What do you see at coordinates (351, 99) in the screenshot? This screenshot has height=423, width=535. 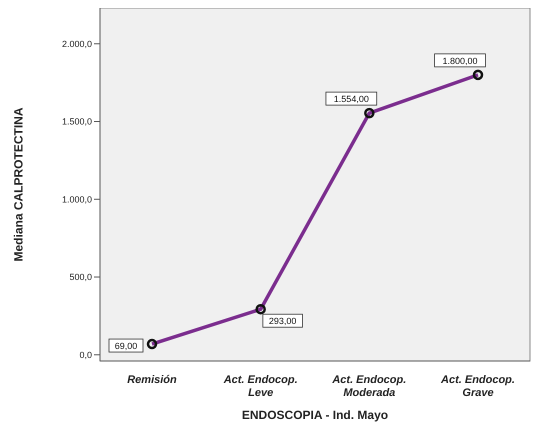 I see `data-label: 1.554,00` at bounding box center [351, 99].